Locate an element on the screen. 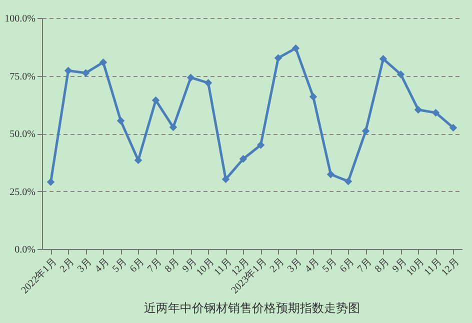  y-tick-label: 50.0% is located at coordinates (23, 134).